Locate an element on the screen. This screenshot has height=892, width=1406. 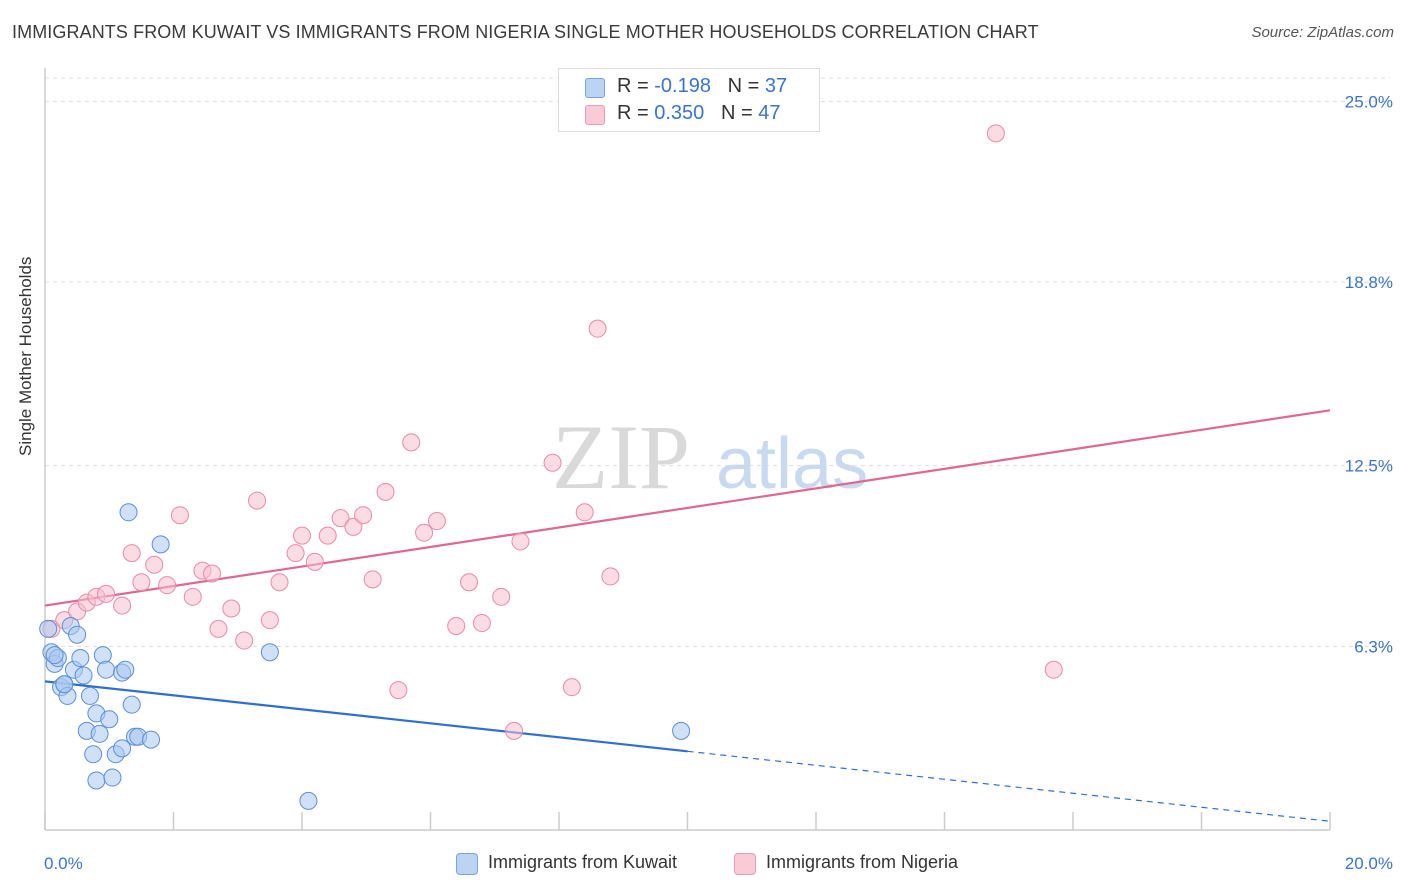
legend-nigeria-n-value: 47 is located at coordinates (769, 113).